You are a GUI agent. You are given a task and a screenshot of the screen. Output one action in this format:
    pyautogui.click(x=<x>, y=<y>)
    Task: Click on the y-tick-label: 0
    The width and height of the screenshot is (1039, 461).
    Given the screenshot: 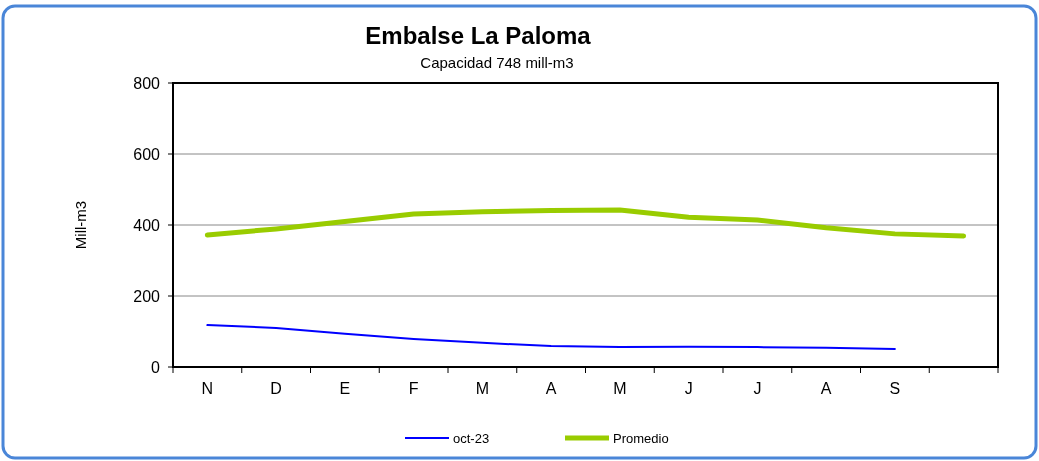 What is the action you would take?
    pyautogui.click(x=156, y=367)
    